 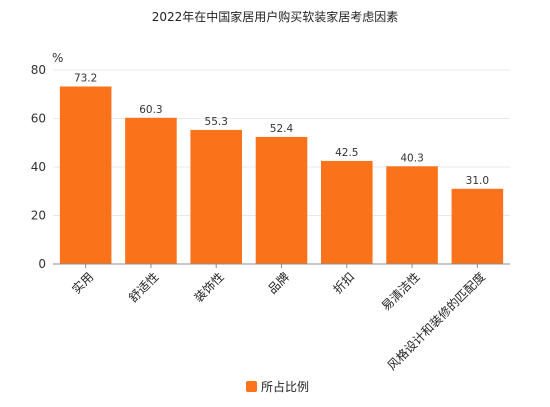 I want to click on data-label-5: 42.5, so click(x=346, y=153).